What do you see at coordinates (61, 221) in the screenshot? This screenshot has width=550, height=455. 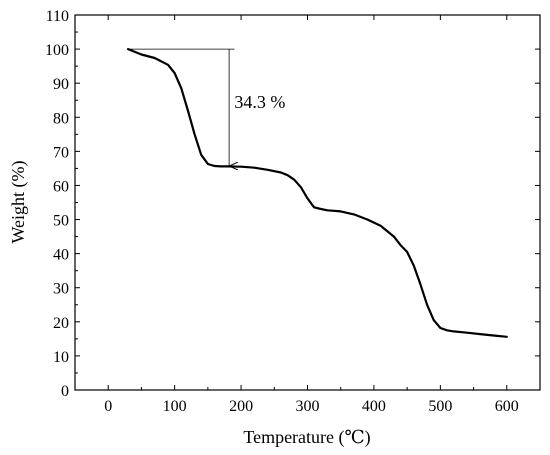 I see `y-tick-label: 50` at bounding box center [61, 221].